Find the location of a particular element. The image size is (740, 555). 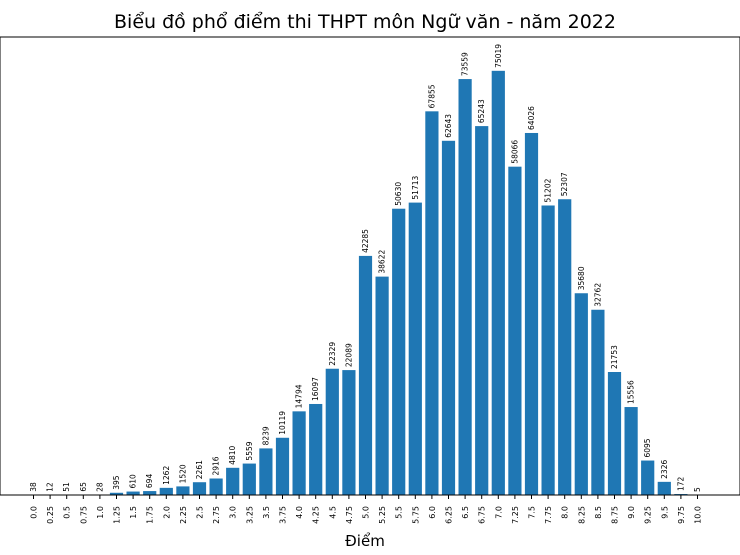

data-label-2.25: 1520 is located at coordinates (182, 473).